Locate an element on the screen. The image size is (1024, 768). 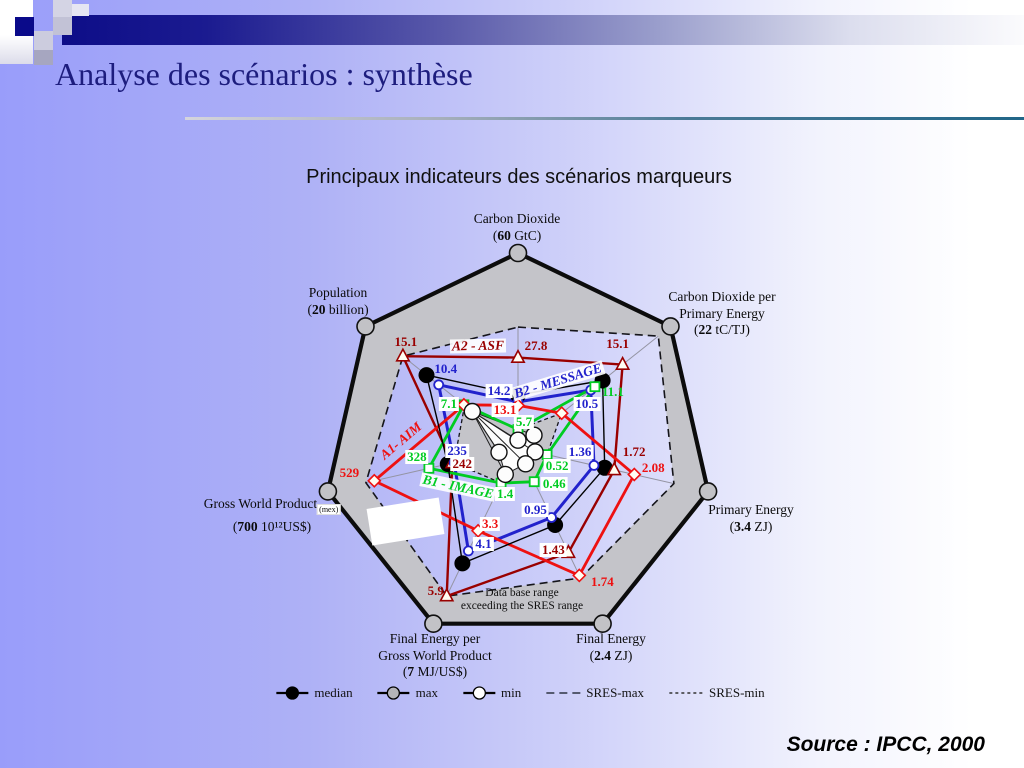
value-label: 14.2 is located at coordinates (499, 390).